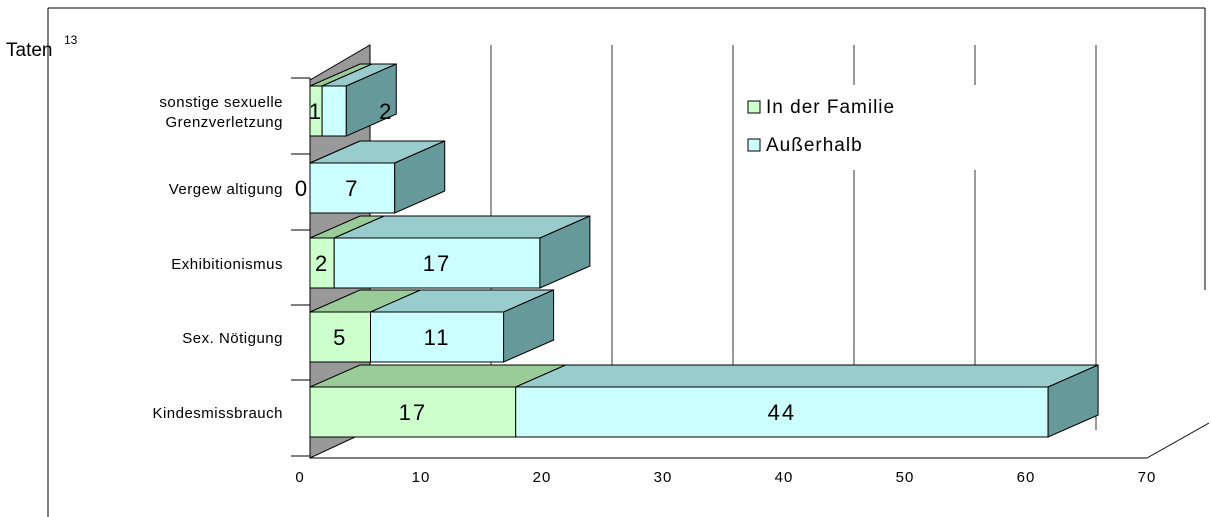  Describe the element at coordinates (1026, 477) in the screenshot. I see `x-tick-label: 60` at that location.